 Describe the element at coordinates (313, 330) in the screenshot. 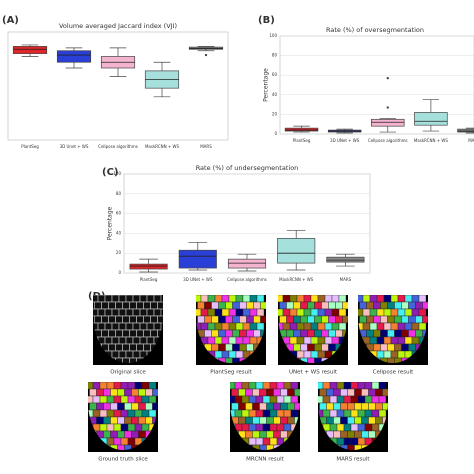

I see `image` at that location.